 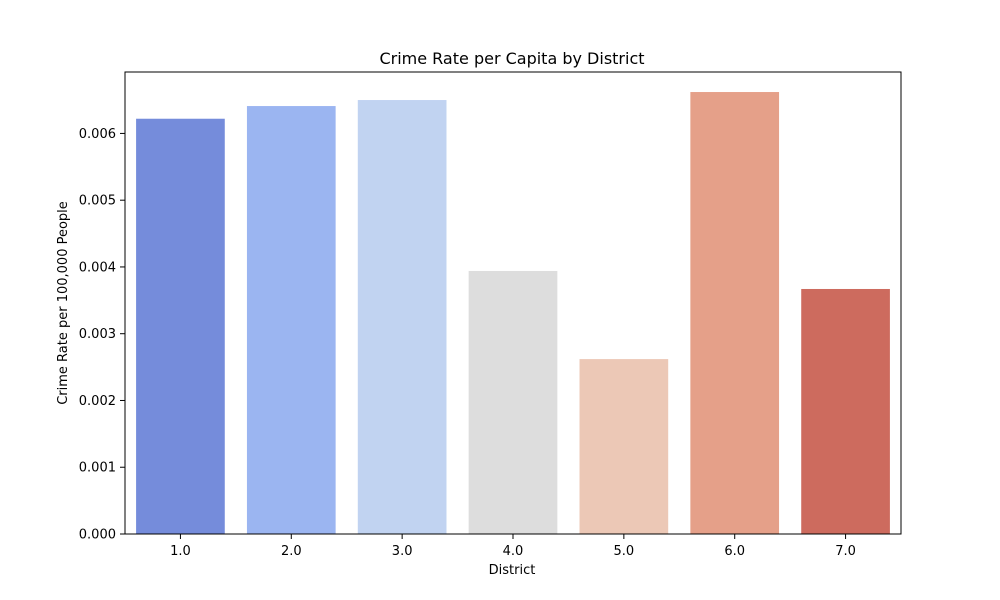 What do you see at coordinates (291, 551) in the screenshot?
I see `x-tick-label: 2.0` at bounding box center [291, 551].